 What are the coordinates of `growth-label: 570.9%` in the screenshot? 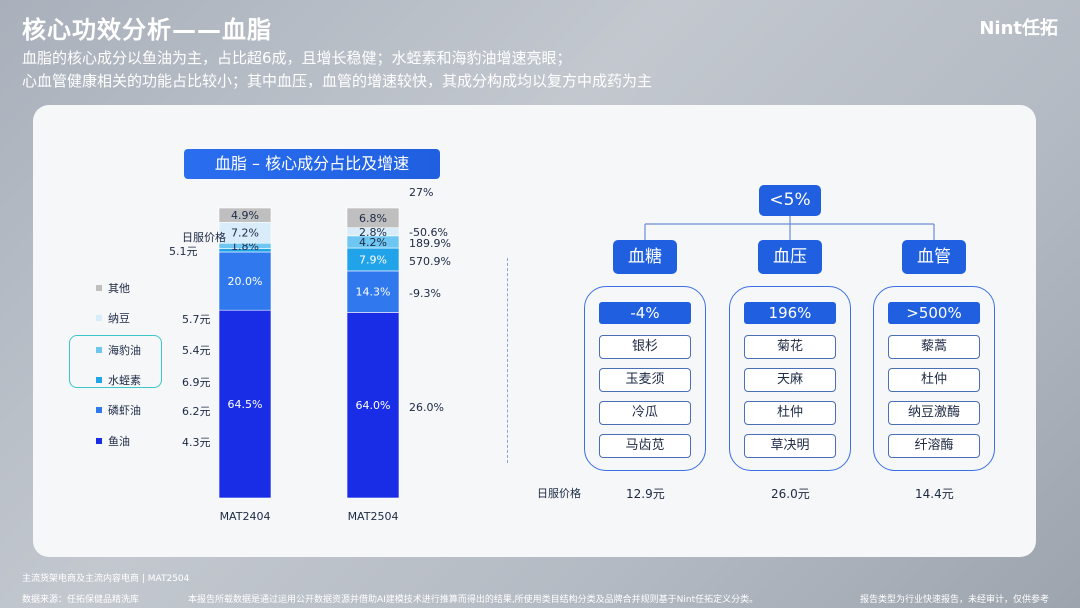 It's located at (430, 261).